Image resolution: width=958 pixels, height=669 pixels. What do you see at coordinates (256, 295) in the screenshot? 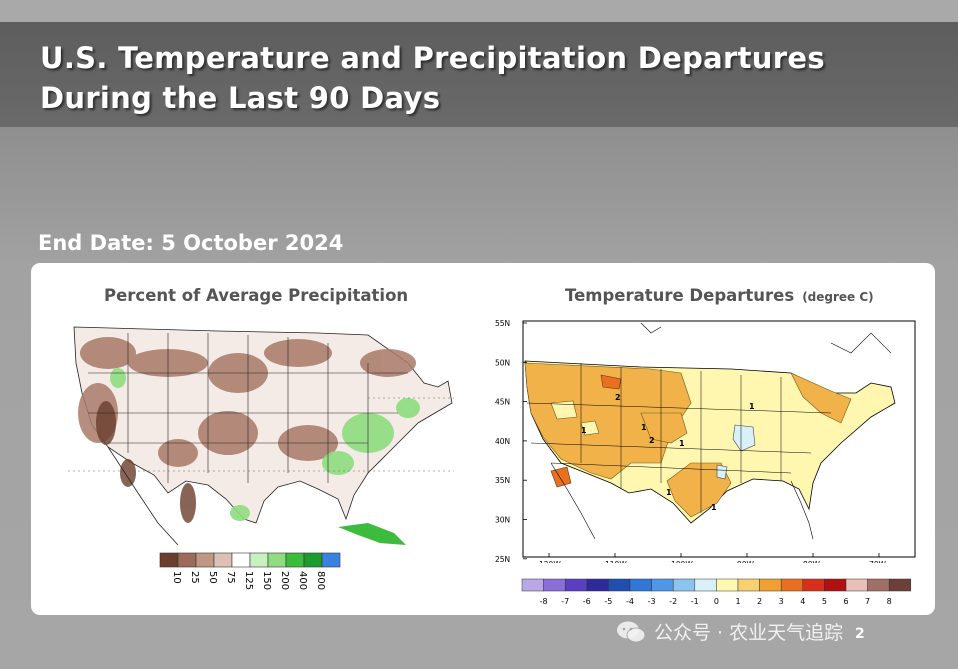
I see `precip-map-title: Percent of Average Precipitation` at bounding box center [256, 295].